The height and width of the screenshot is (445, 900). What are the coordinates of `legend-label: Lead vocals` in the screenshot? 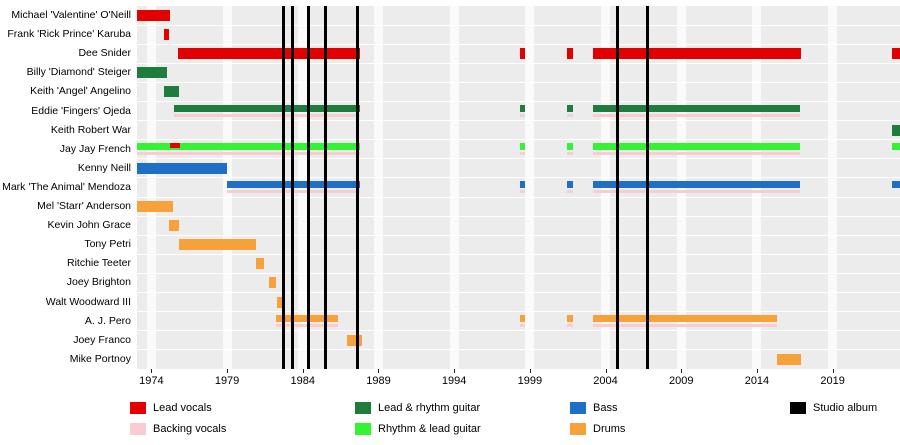 It's located at (182, 408).